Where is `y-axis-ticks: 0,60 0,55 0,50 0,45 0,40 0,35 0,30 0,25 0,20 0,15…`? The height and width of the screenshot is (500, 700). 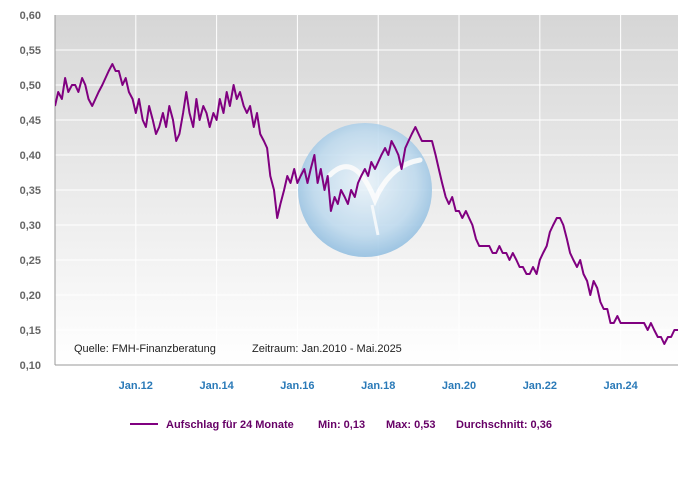
y-axis-ticks: 0,60 0,55 0,50 0,45 0,40 0,35 0,30 0,25 0,20 0,15… is located at coordinates (30, 191).